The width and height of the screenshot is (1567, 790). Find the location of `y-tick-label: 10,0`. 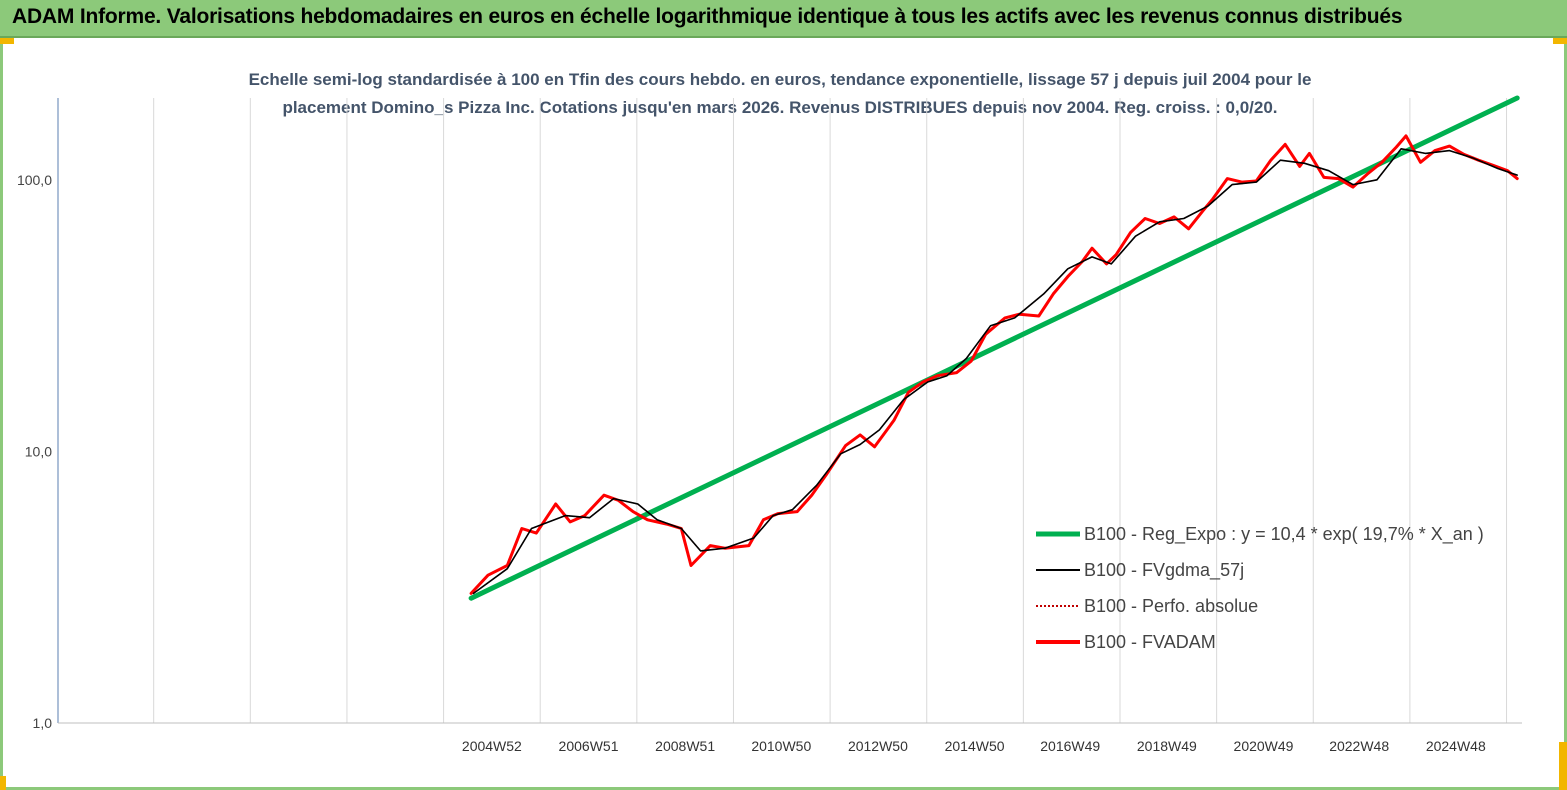

y-tick-label: 10,0 is located at coordinates (38, 451).